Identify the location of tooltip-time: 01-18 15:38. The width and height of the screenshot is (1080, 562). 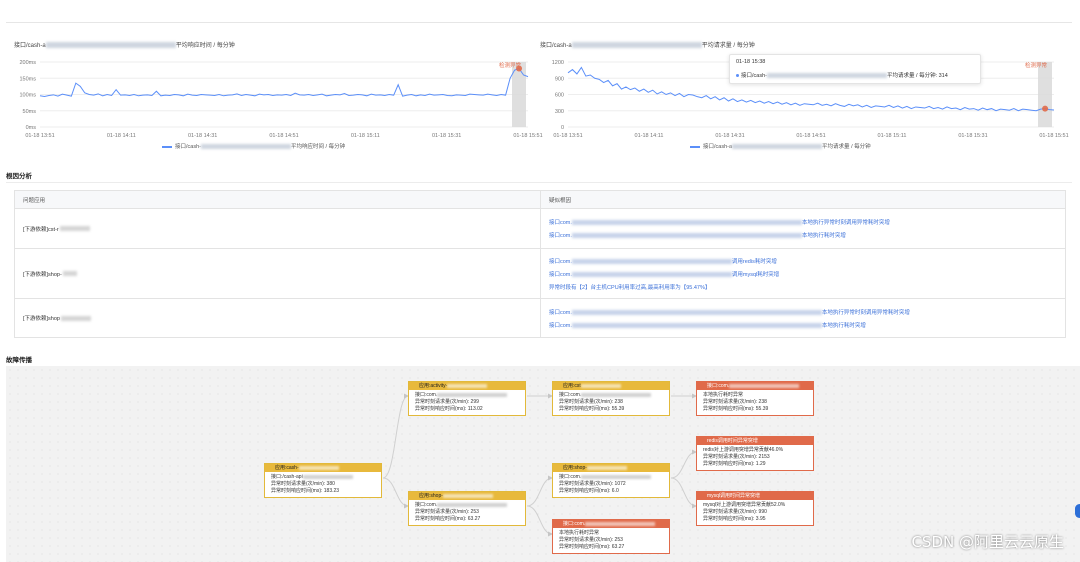
(751, 62).